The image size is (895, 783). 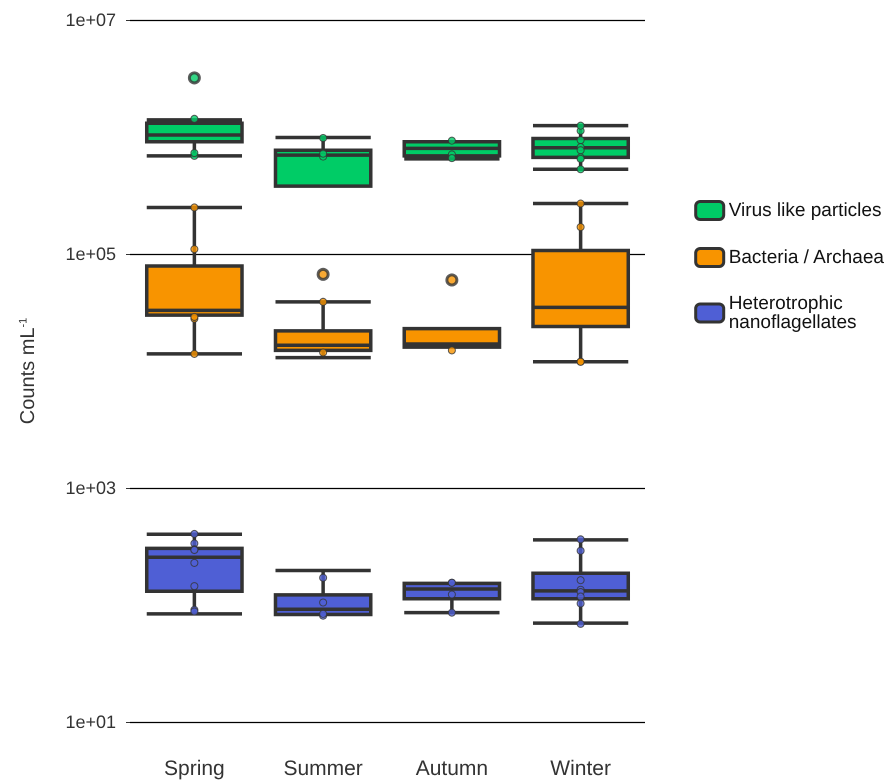 I want to click on x-tick-label: Winter, so click(x=580, y=768).